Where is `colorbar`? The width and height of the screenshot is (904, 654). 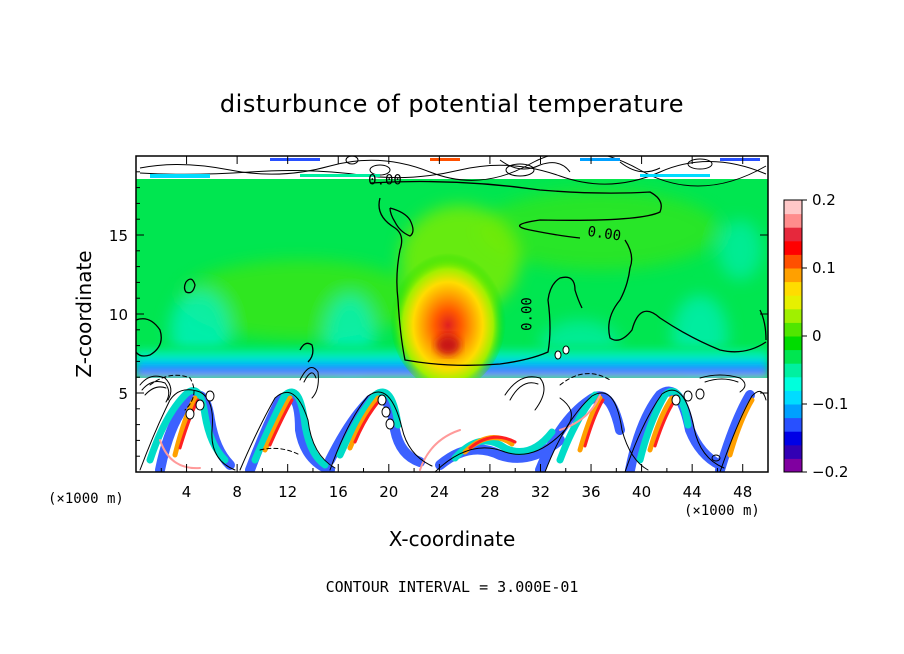 colorbar is located at coordinates (793, 336).